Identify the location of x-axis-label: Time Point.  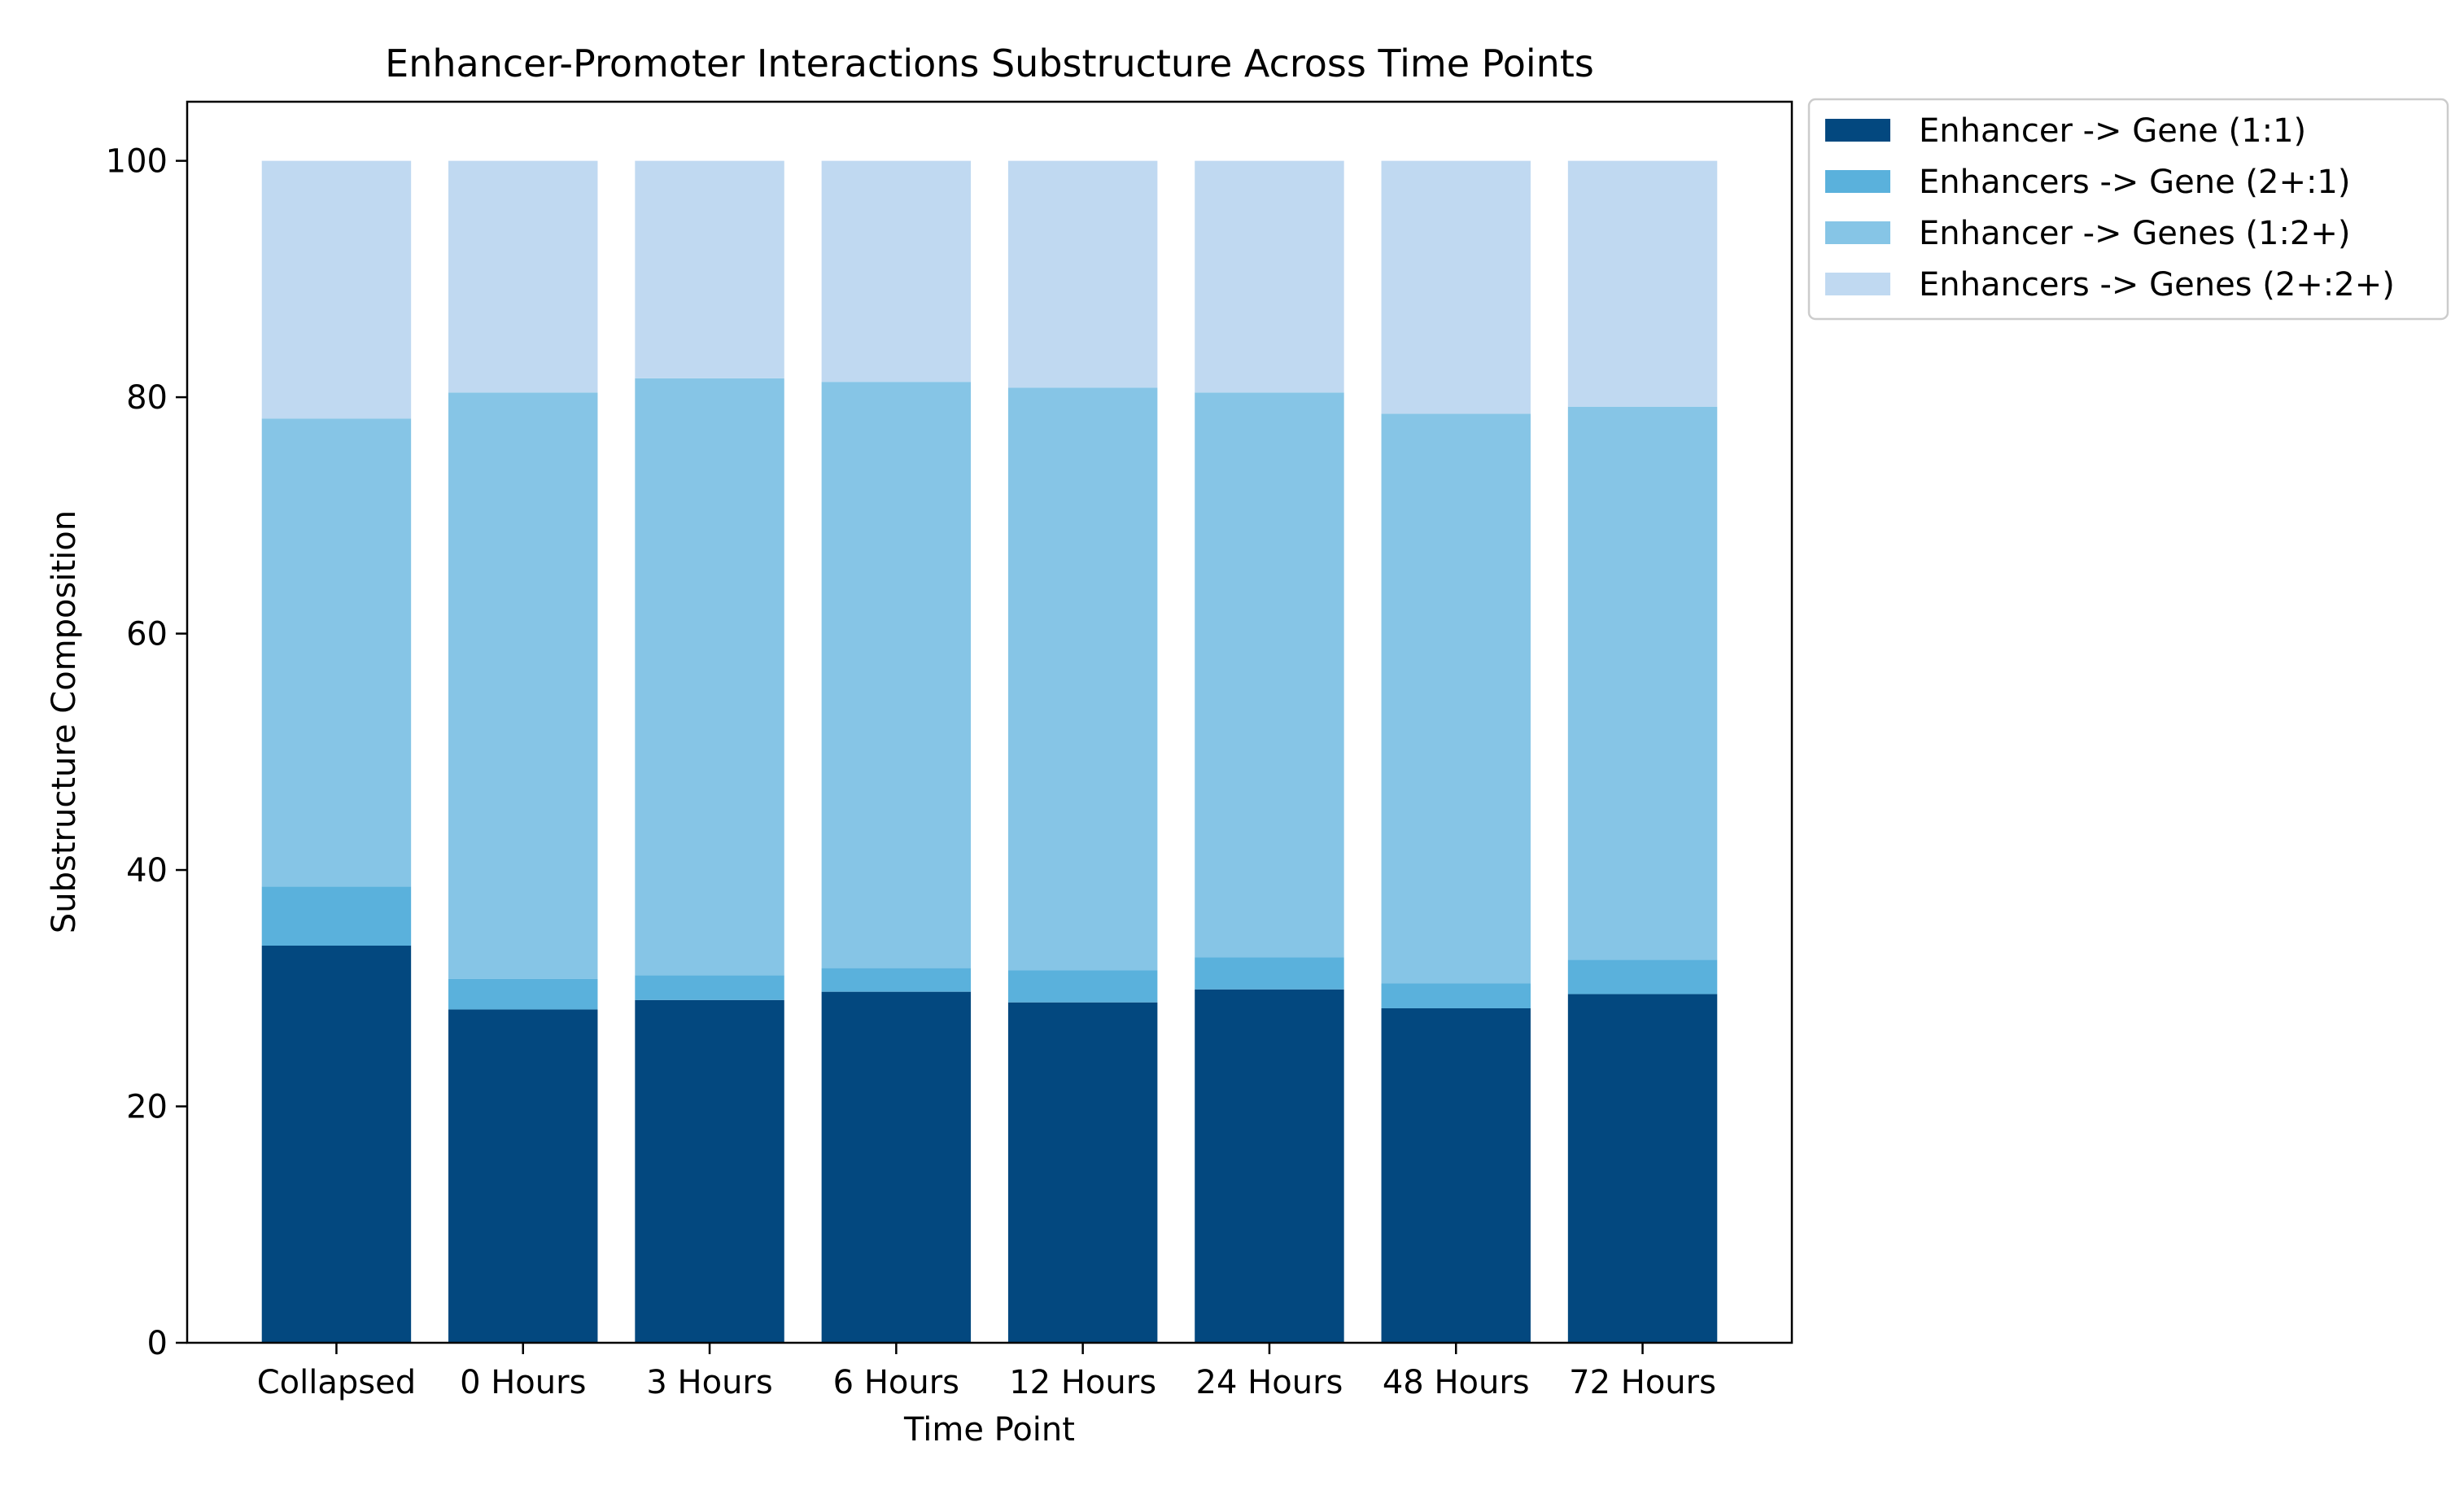
(989, 1430).